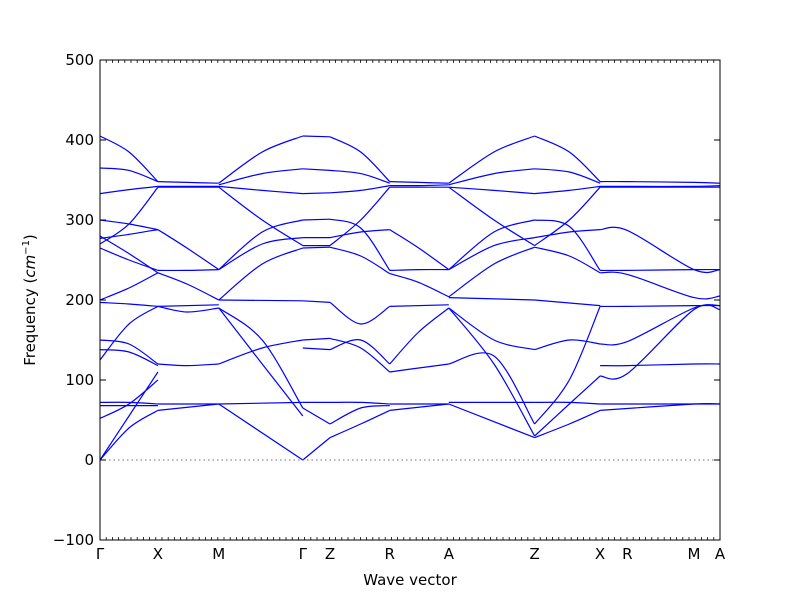 The image size is (800, 600). Describe the element at coordinates (73, 540) in the screenshot. I see `y-tick-label: −100` at that location.